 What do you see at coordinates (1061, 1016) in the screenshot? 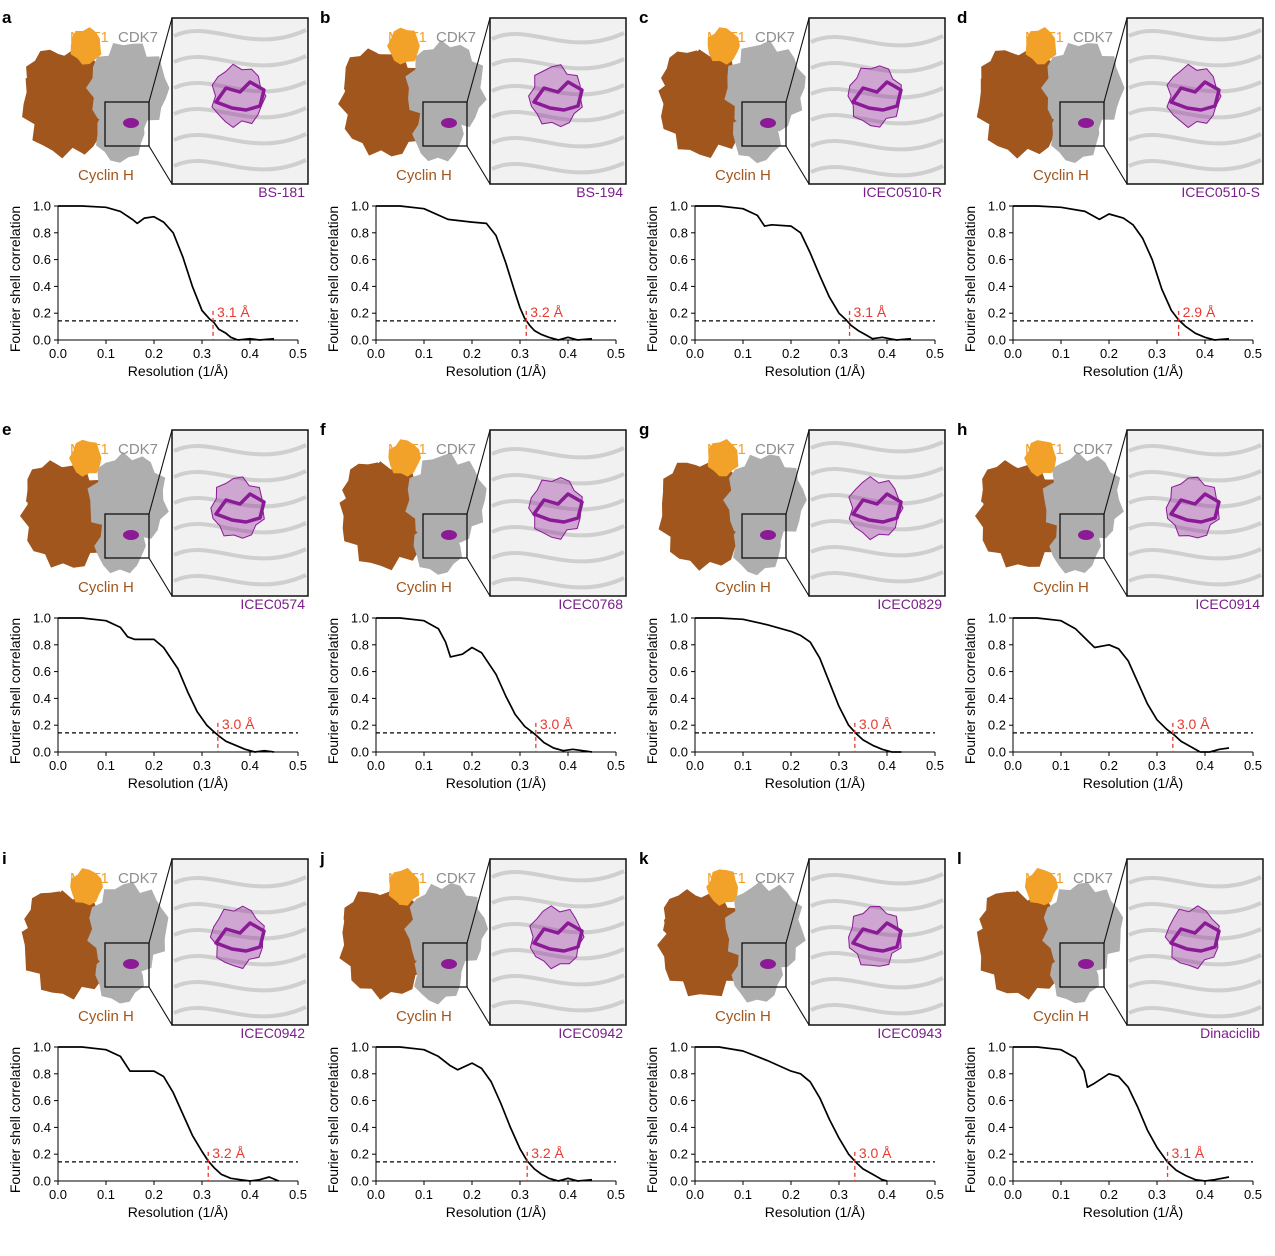
I see `cyclin-h-label: Cyclin H` at bounding box center [1061, 1016].